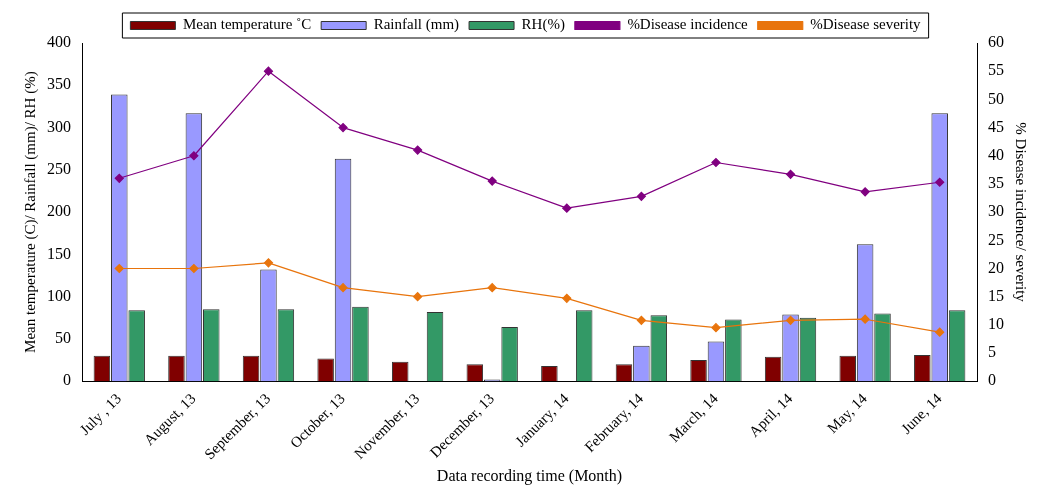 The height and width of the screenshot is (494, 1051). What do you see at coordinates (59, 211) in the screenshot?
I see `y-tick-label: 200` at bounding box center [59, 211].